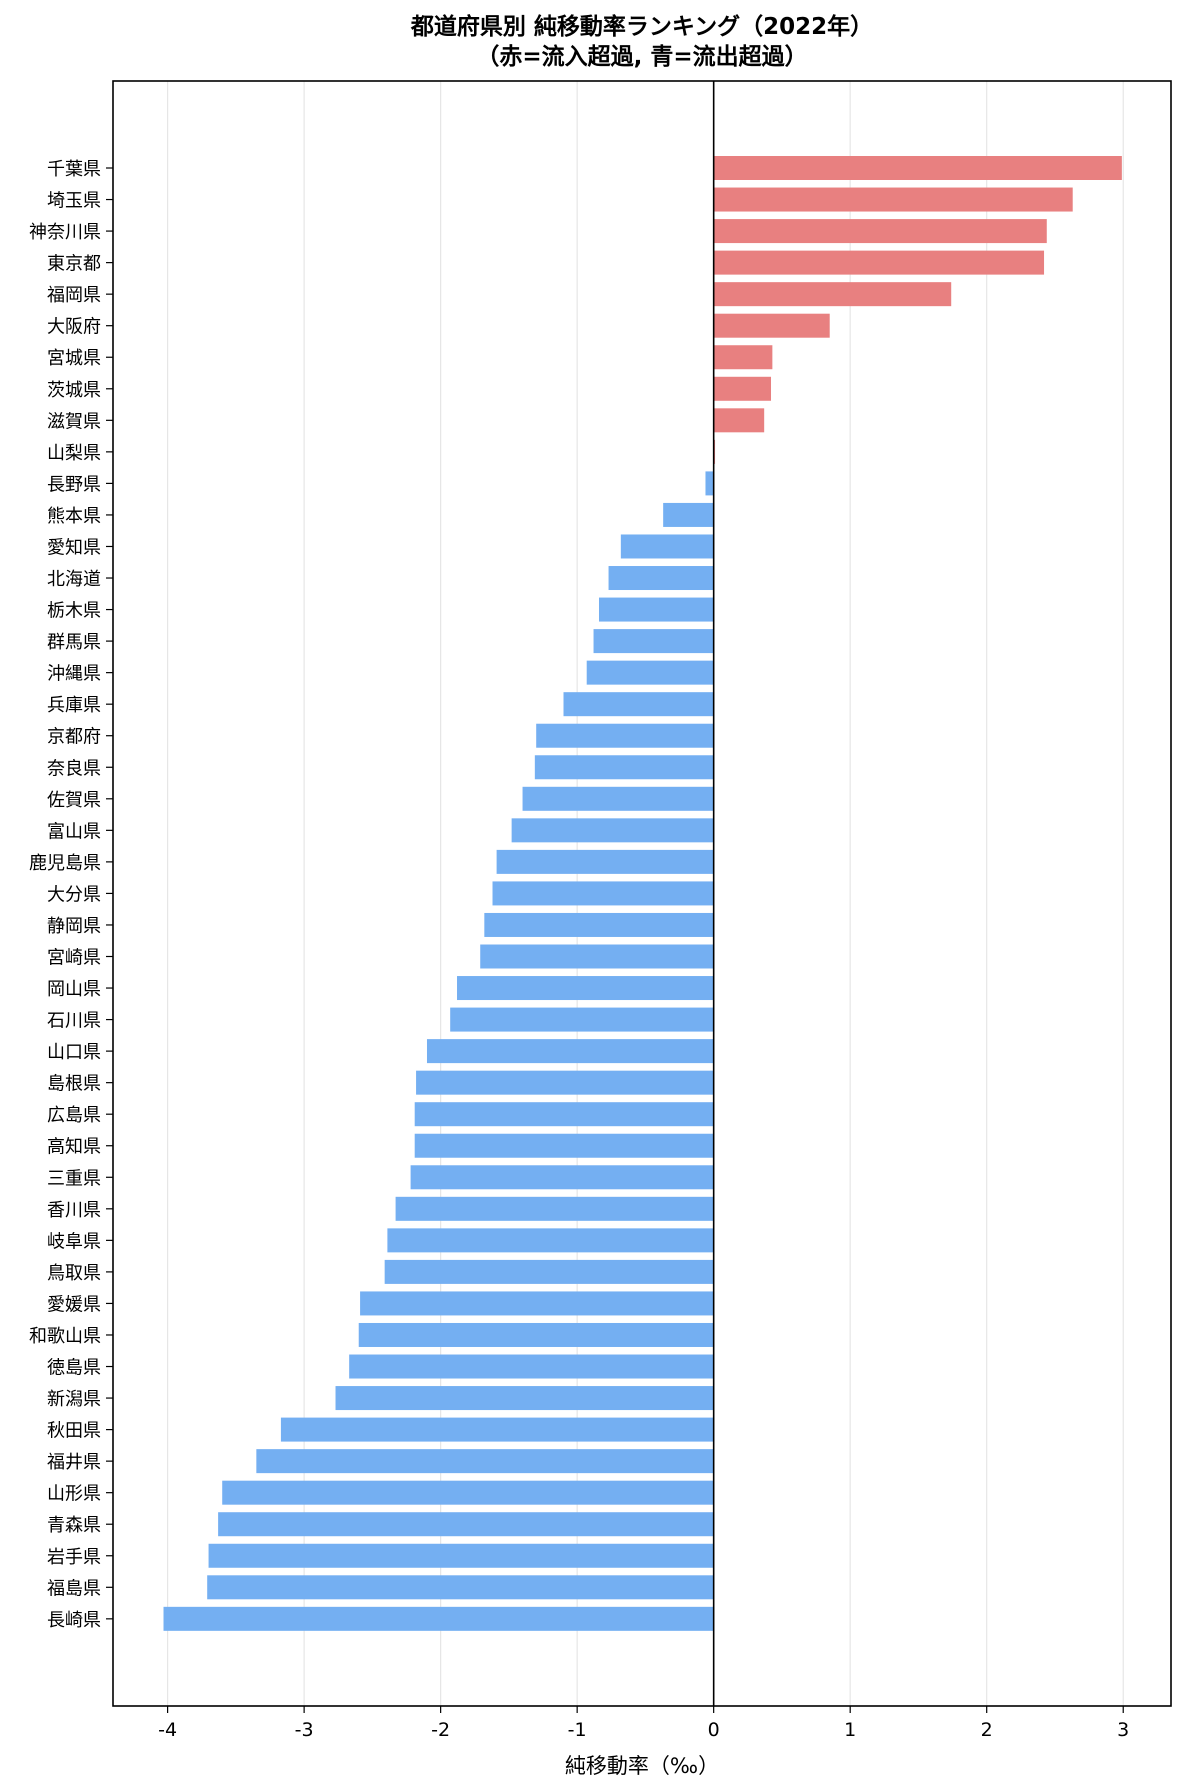  What do you see at coordinates (74, 705) in the screenshot?
I see `y-tick-label: 兵庫県` at bounding box center [74, 705].